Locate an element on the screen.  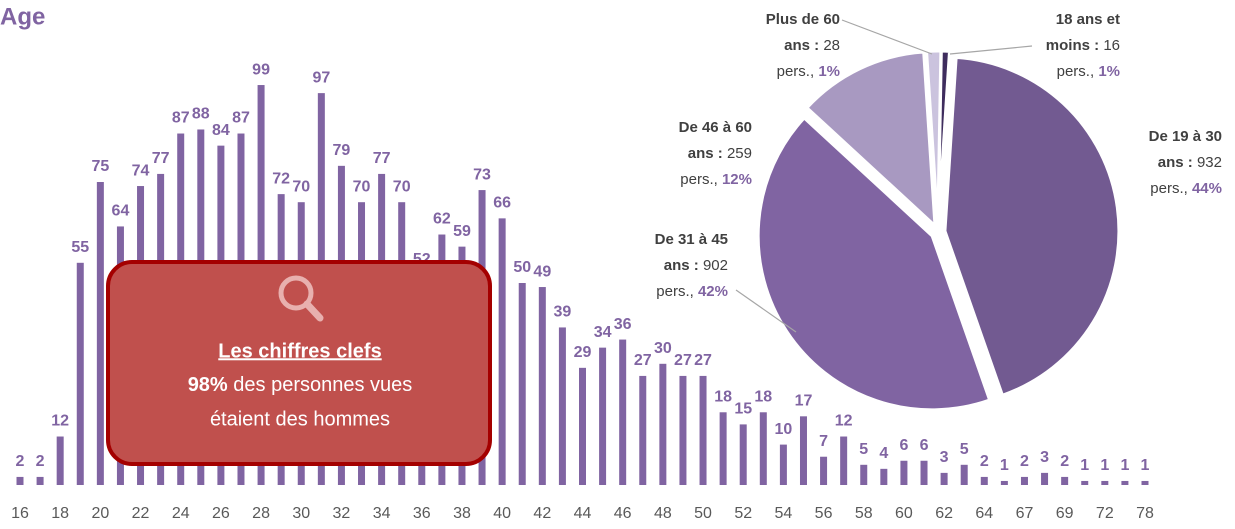
callout-line: 98% des personnes vues is located at coordinates (300, 385).